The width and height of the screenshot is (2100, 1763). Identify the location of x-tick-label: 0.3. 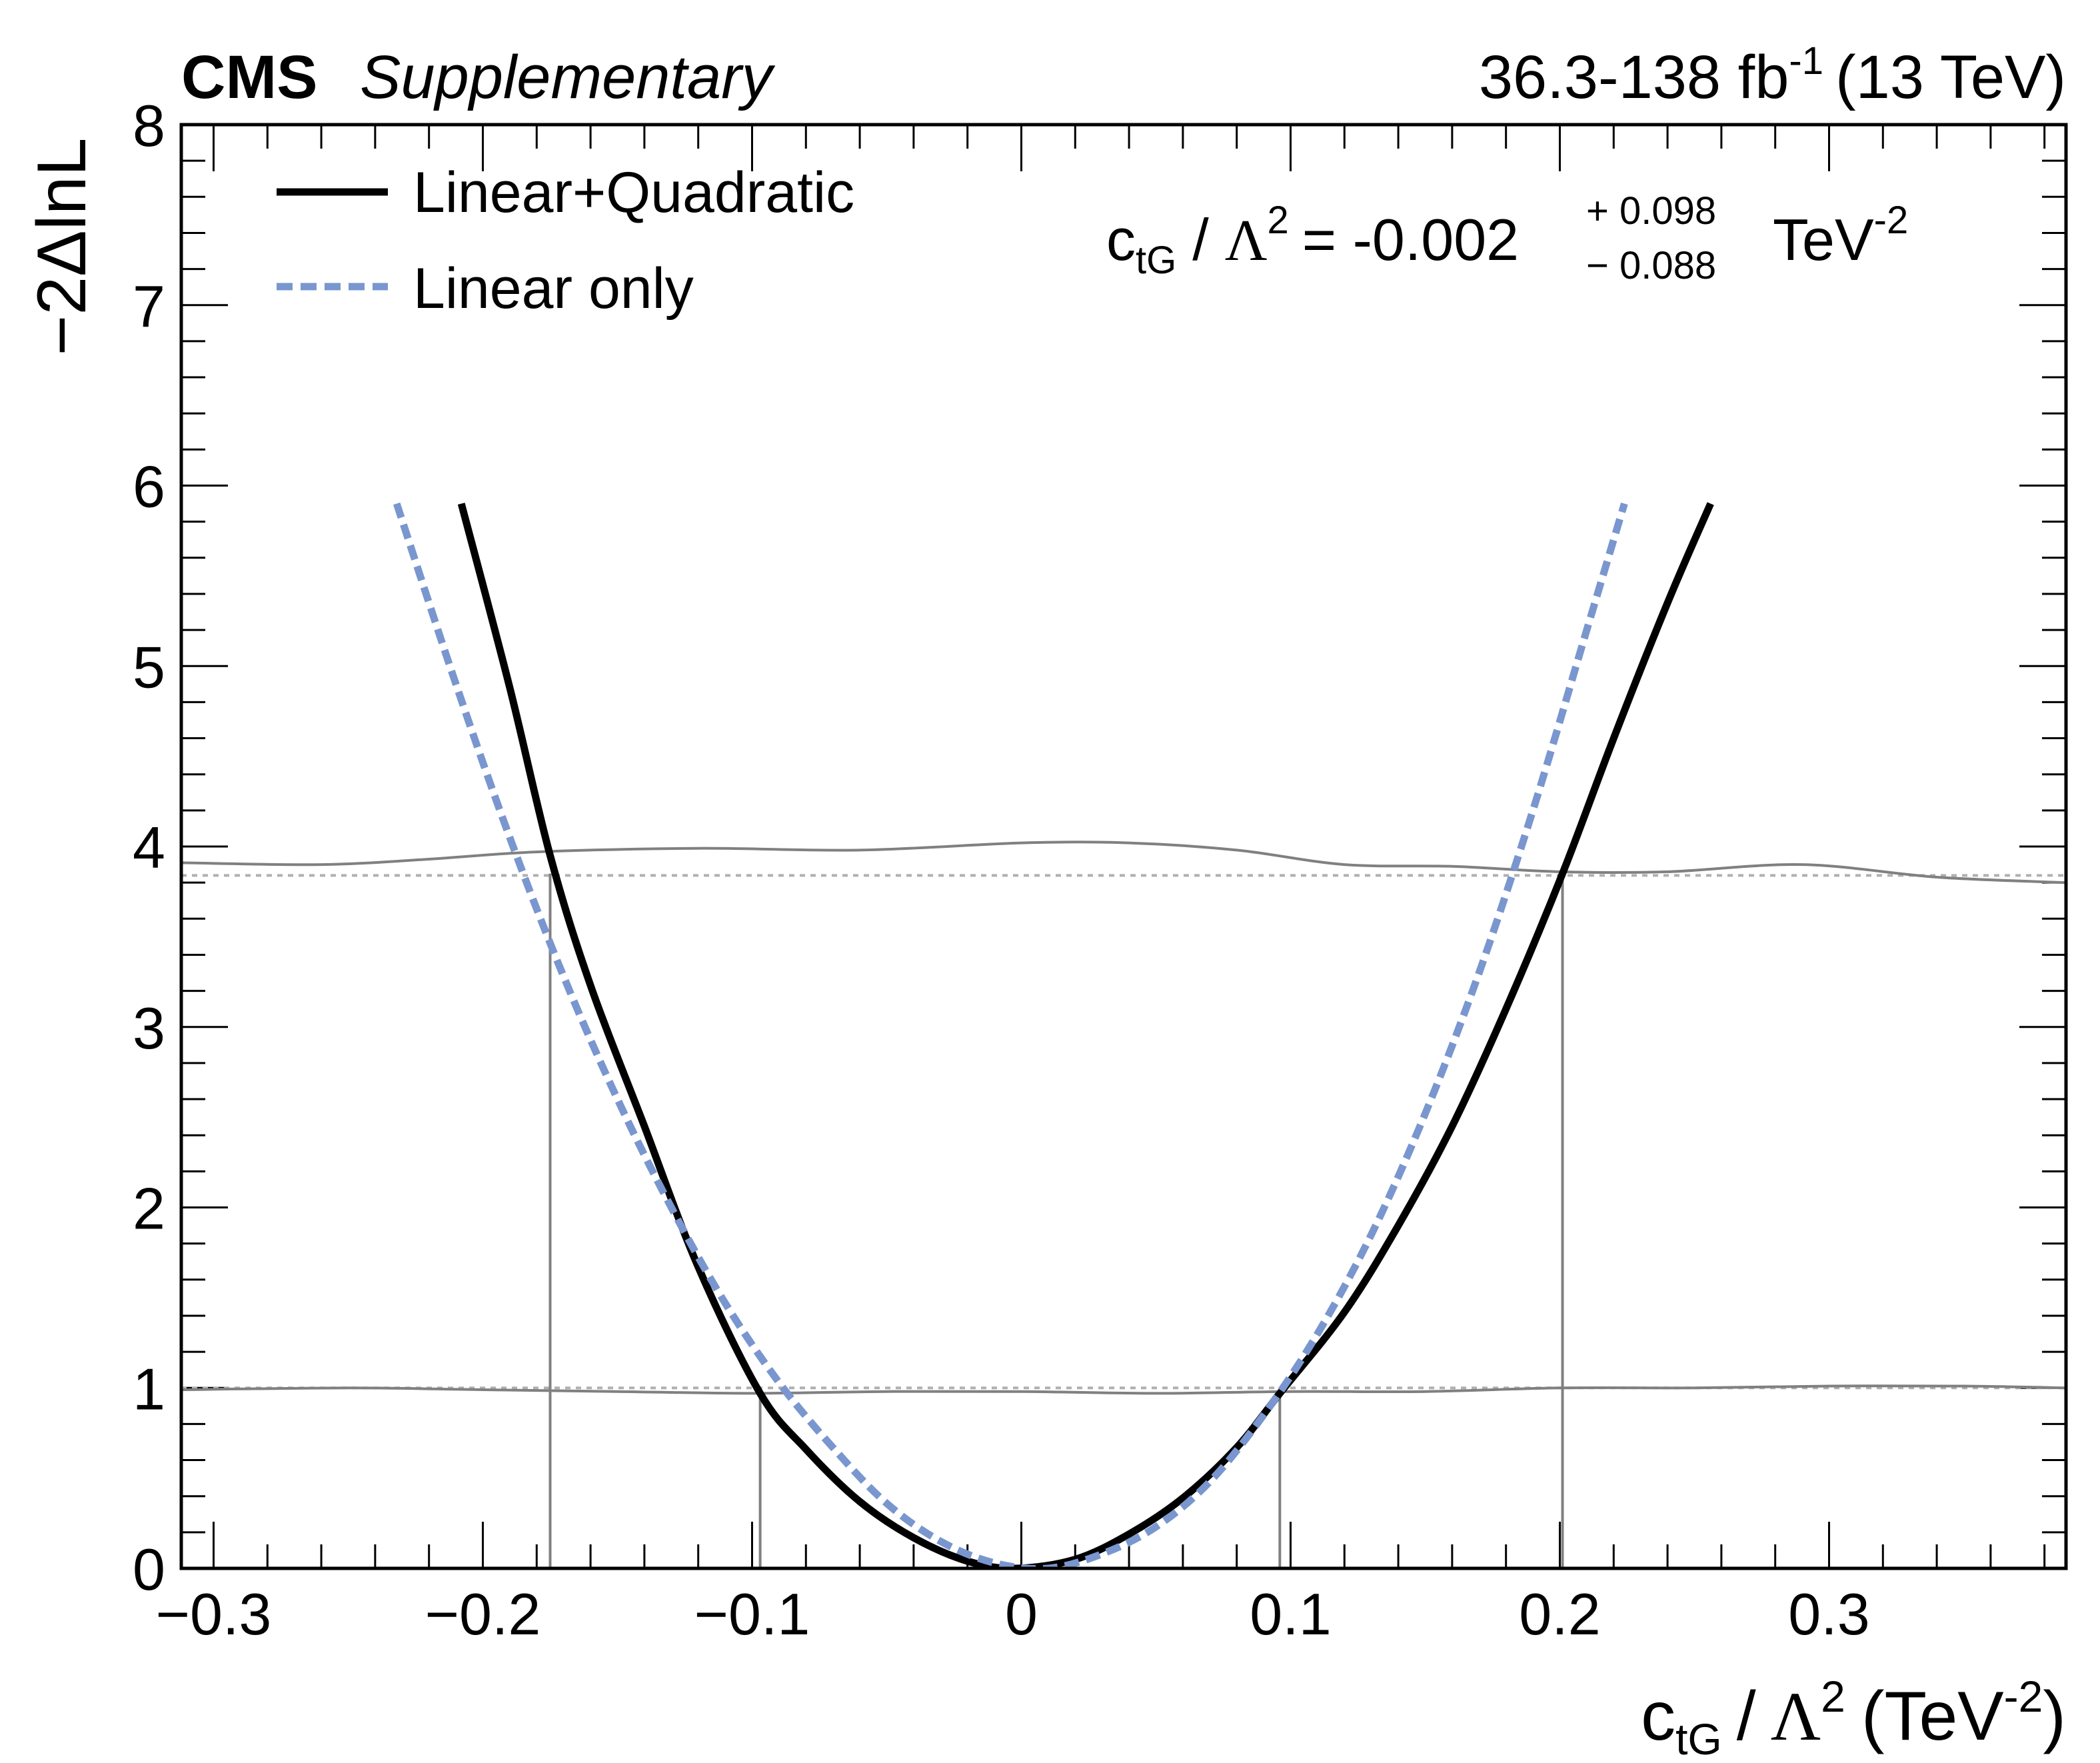
(1828, 1614).